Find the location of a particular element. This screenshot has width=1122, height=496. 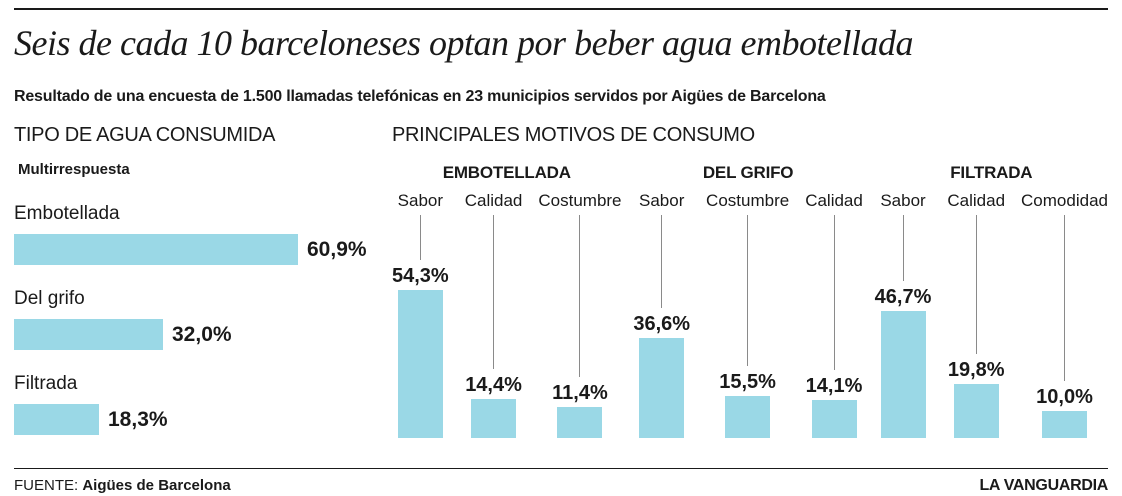

water-type-bar-row: 60,9% is located at coordinates (197, 249).